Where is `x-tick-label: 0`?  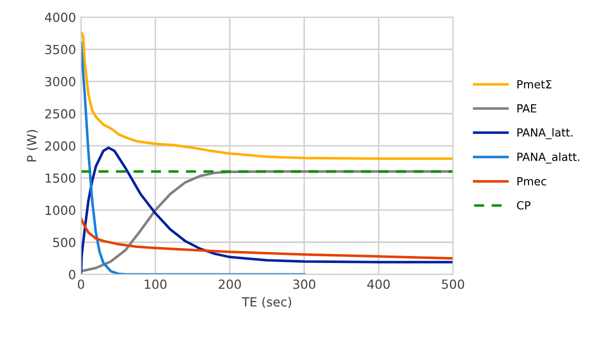 x-tick-label: 0 is located at coordinates (81, 284).